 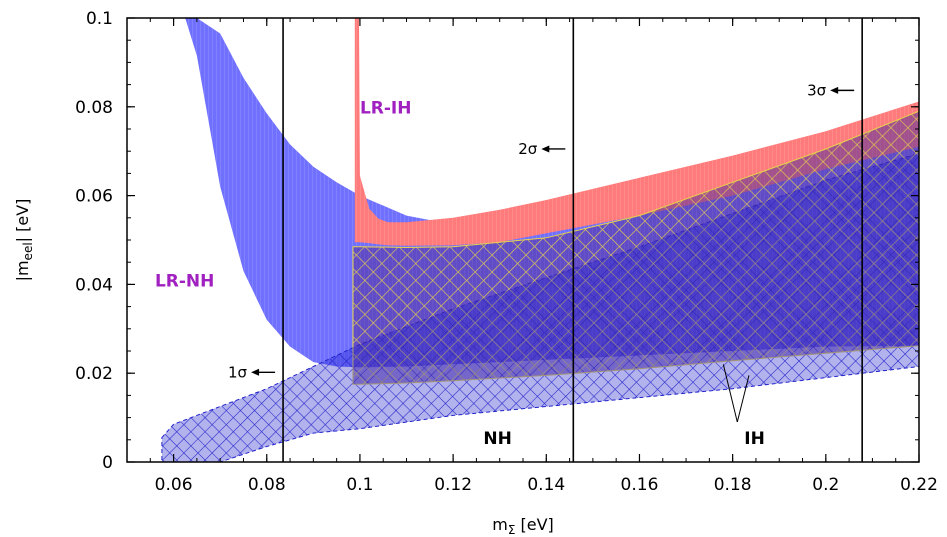 I want to click on sigma-label-2: 2σ, so click(x=528, y=149).